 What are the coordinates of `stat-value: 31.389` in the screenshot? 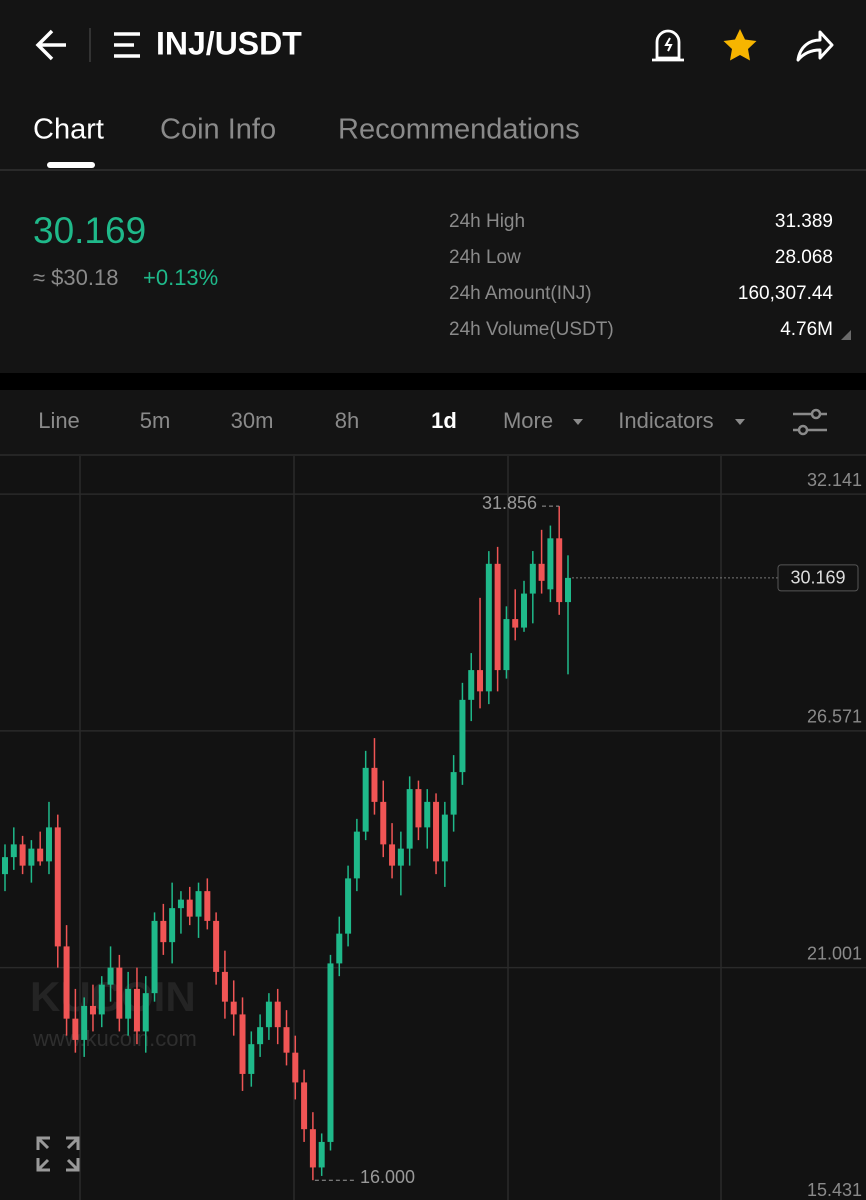 It's located at (804, 221).